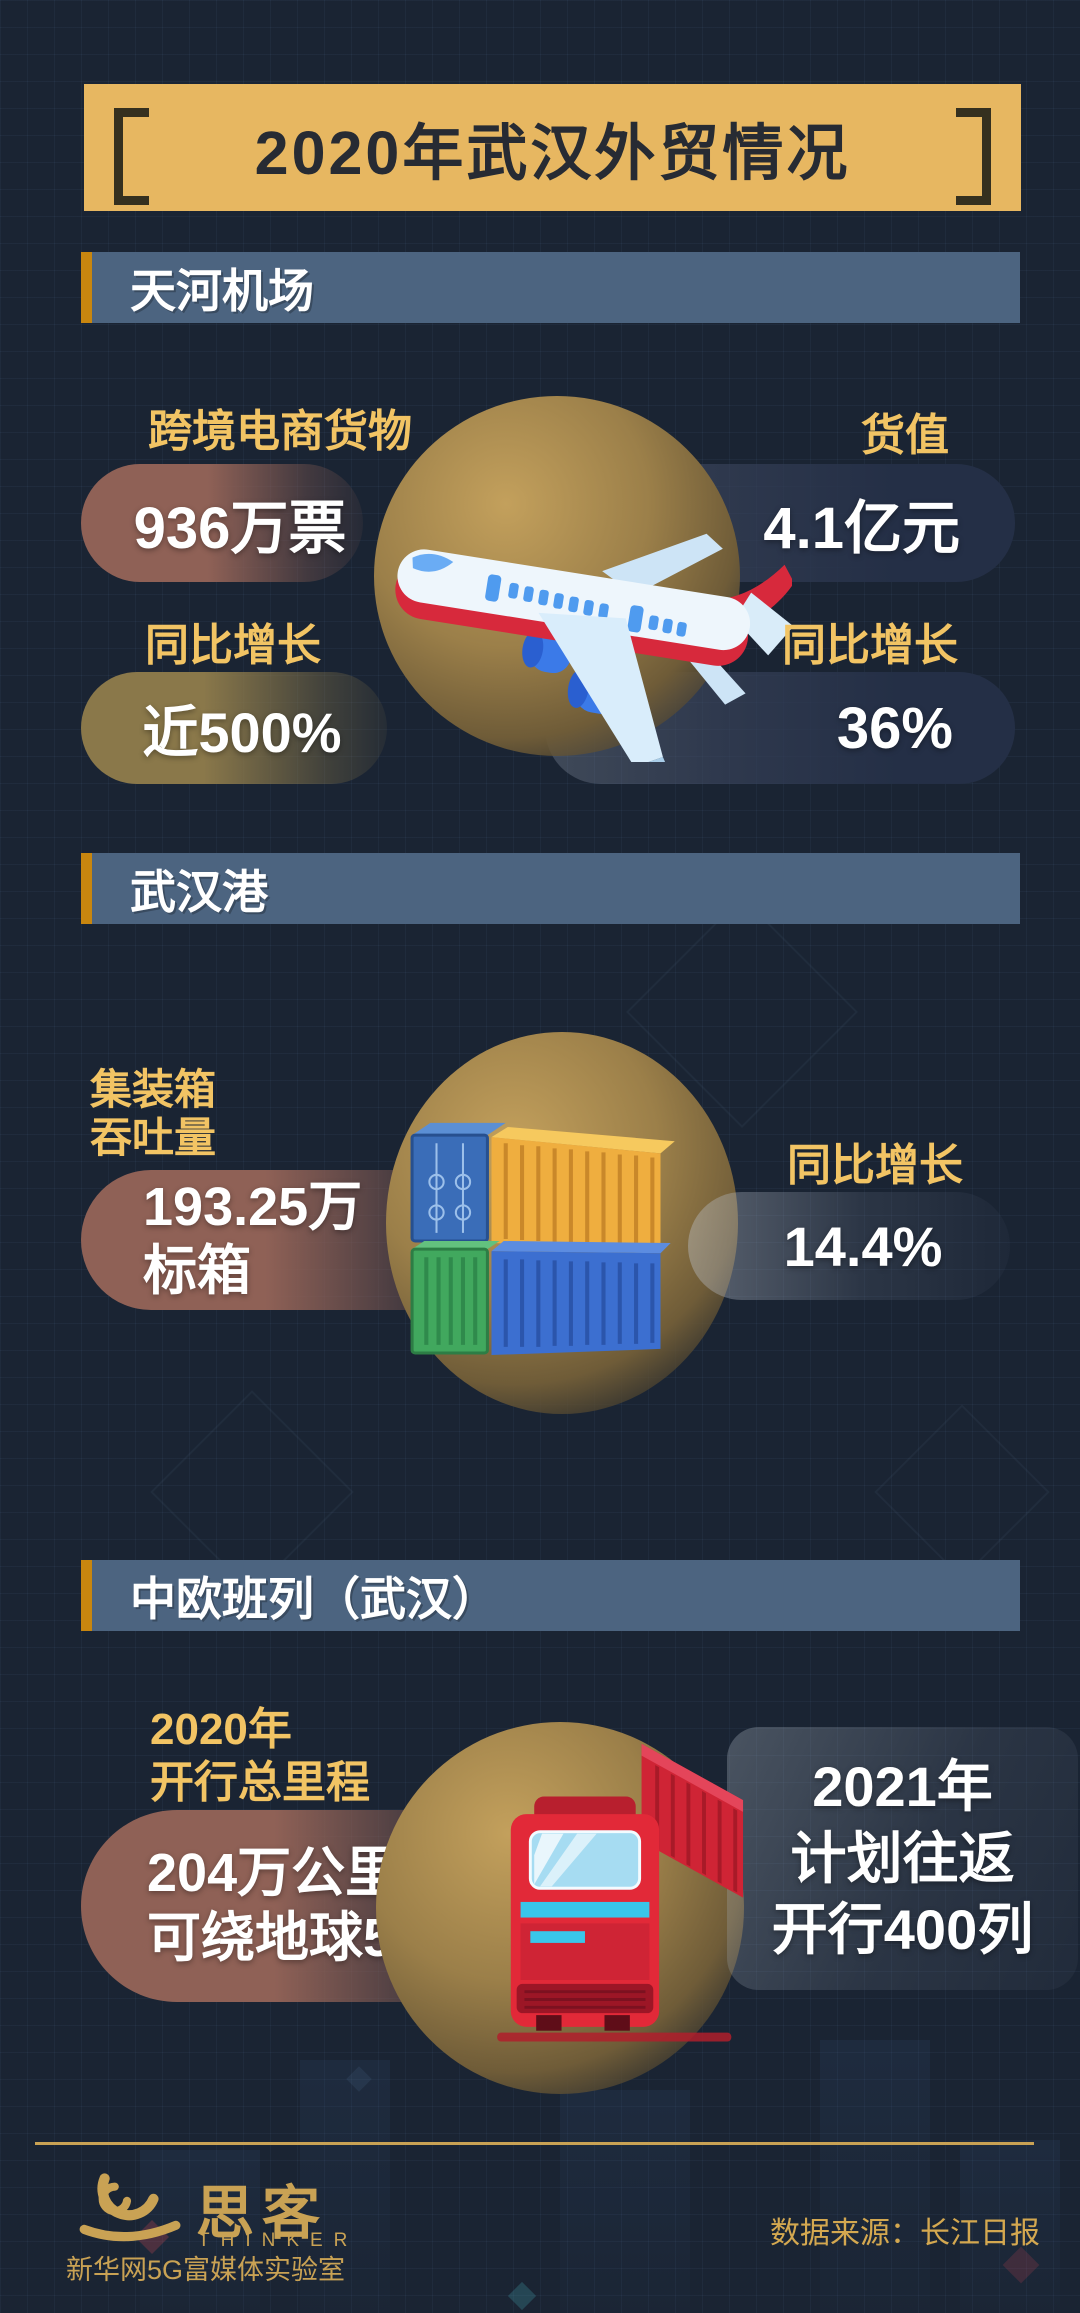 The height and width of the screenshot is (2313, 1080). I want to click on port-throughput-value-line2: 标箱, so click(197, 1271).